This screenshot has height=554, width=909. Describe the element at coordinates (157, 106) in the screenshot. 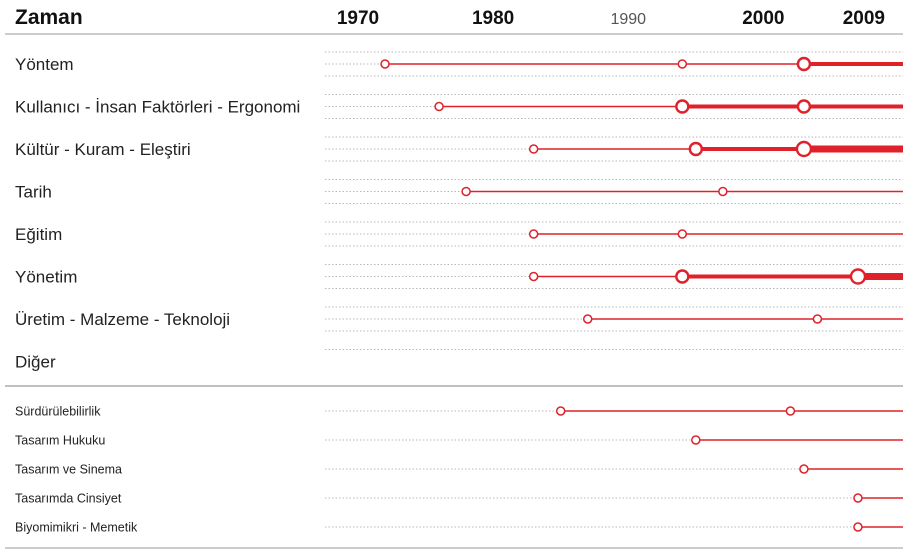

I see `main-row-label-1: Kullanıcı - İnsan Faktörleri - Ergonomi` at that location.